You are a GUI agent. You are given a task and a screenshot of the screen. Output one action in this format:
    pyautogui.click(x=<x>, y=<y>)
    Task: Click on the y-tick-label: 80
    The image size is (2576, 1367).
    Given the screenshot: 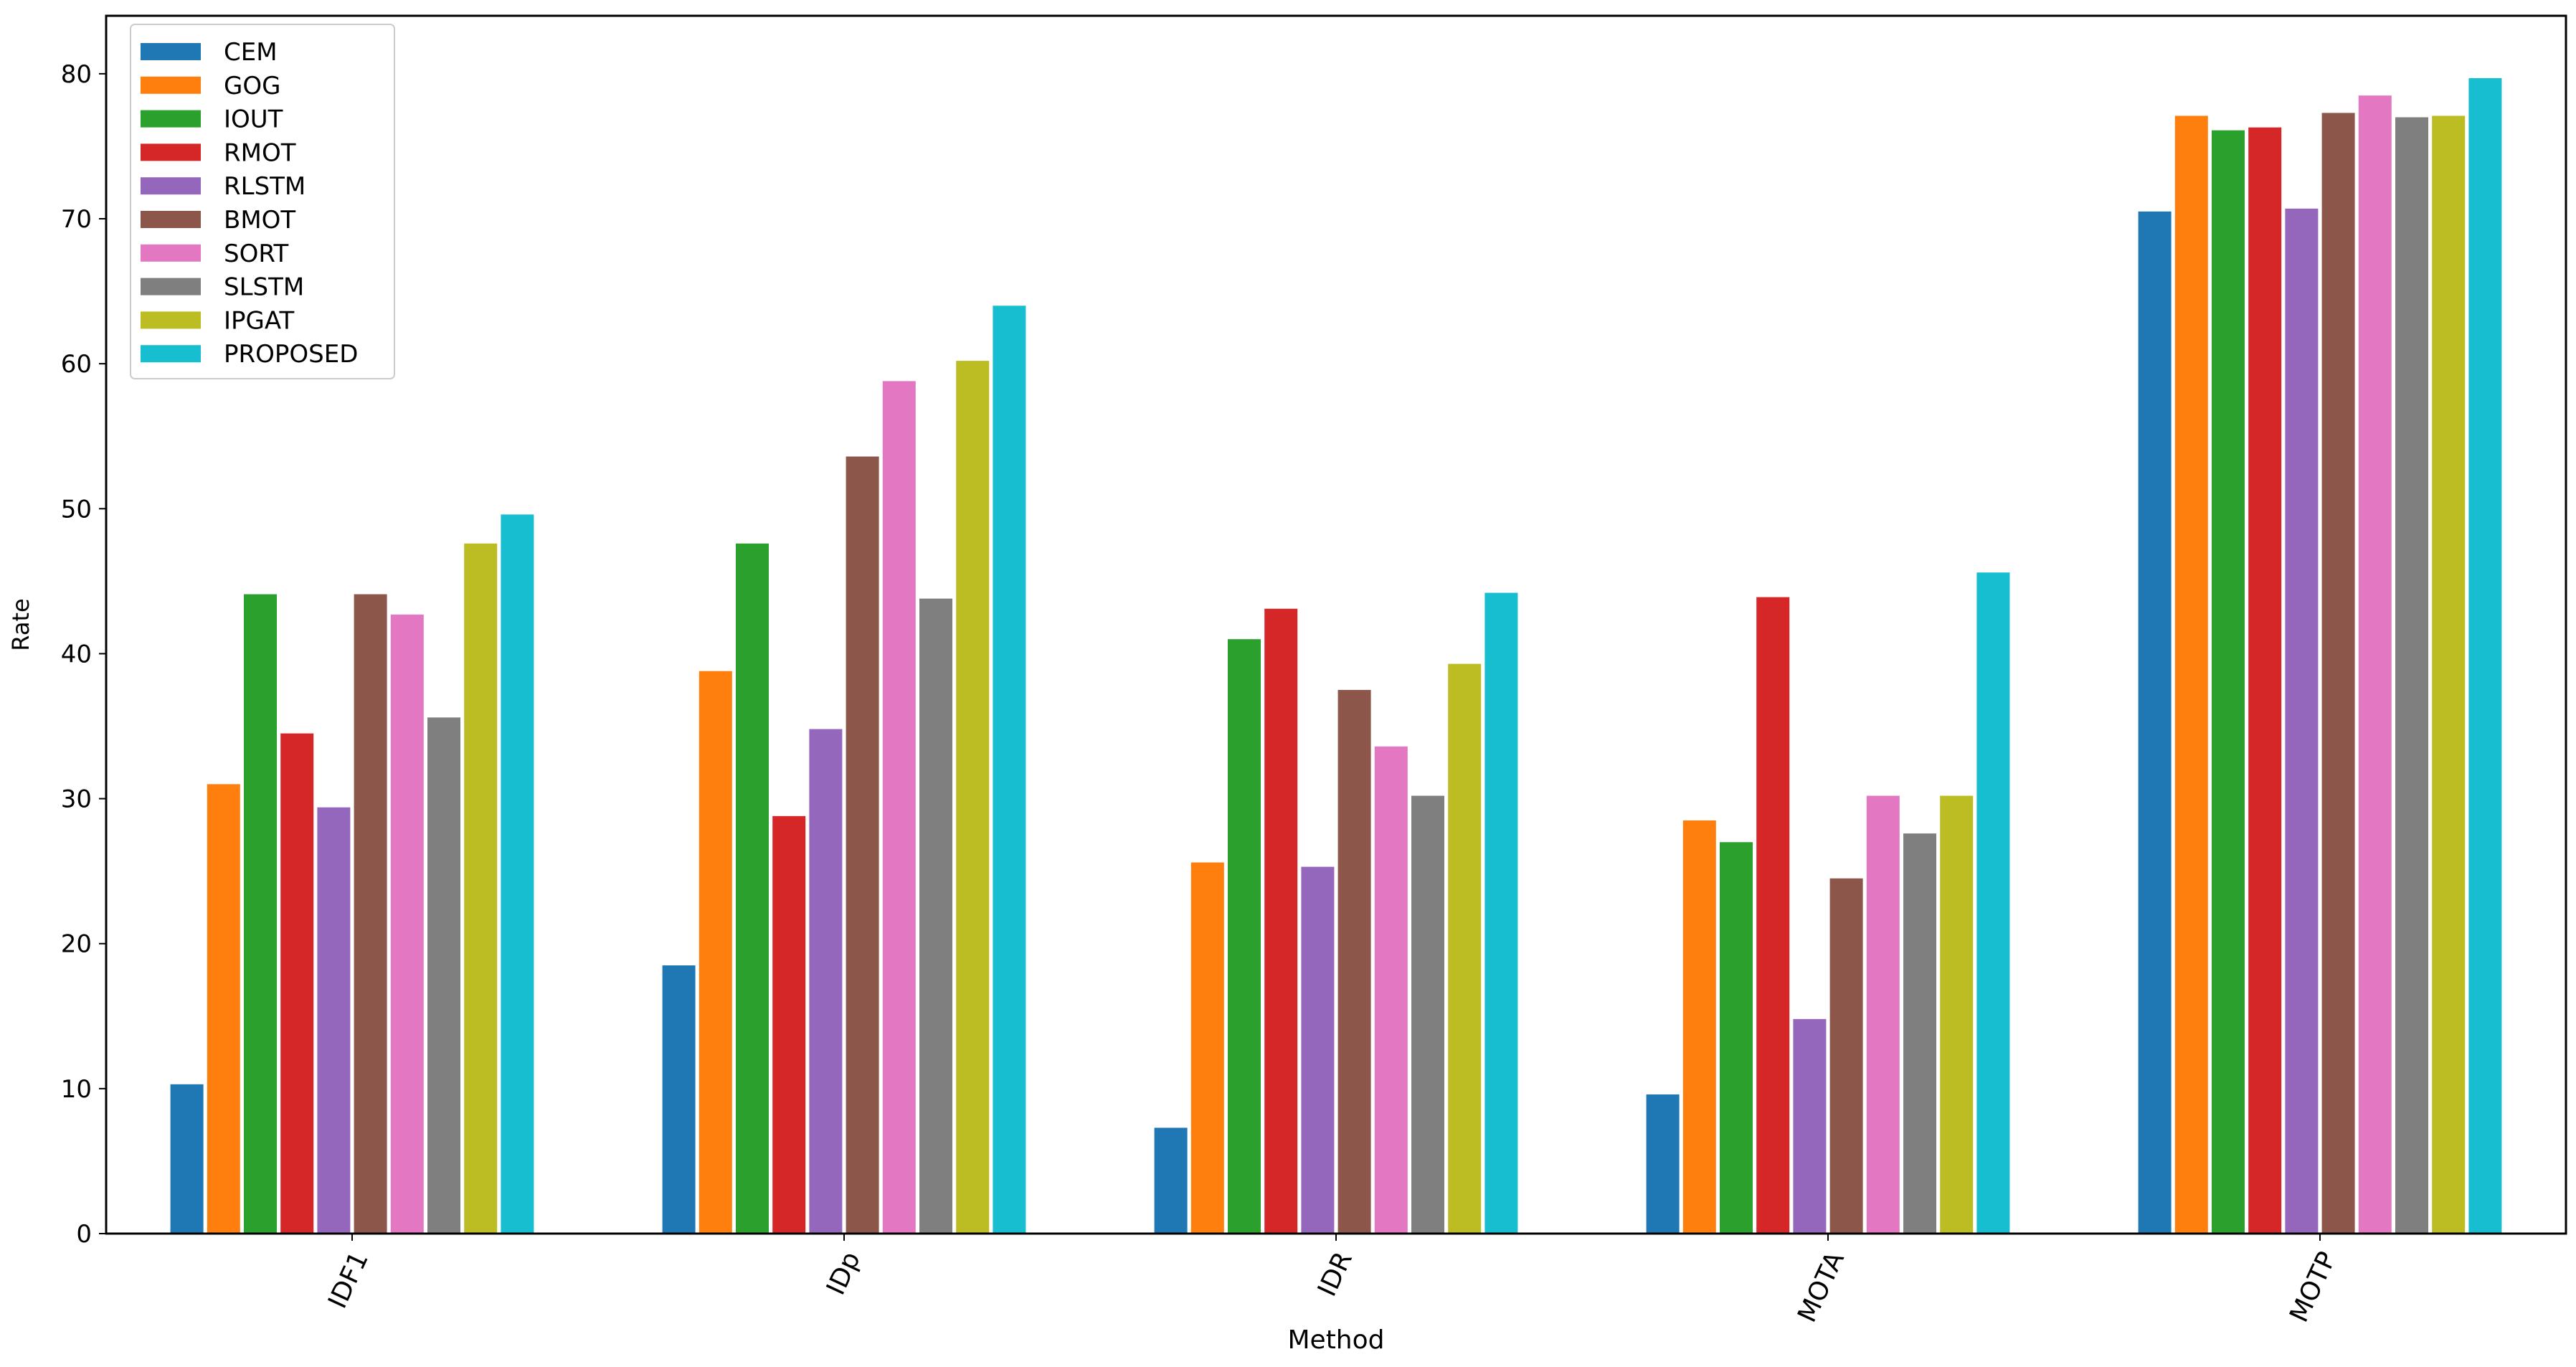 What is the action you would take?
    pyautogui.click(x=76, y=74)
    